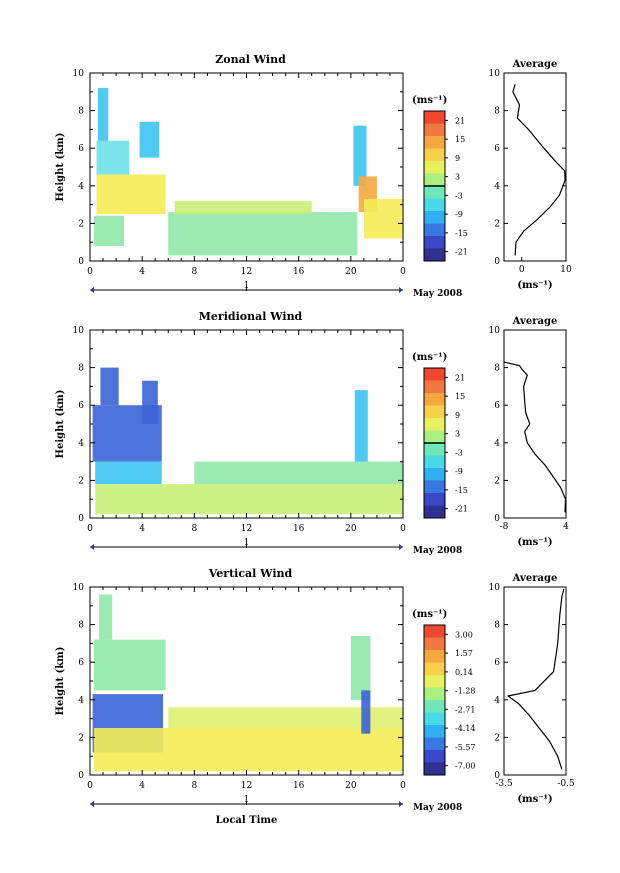  What do you see at coordinates (250, 59) in the screenshot?
I see `chart-title: Zonal Wind` at bounding box center [250, 59].